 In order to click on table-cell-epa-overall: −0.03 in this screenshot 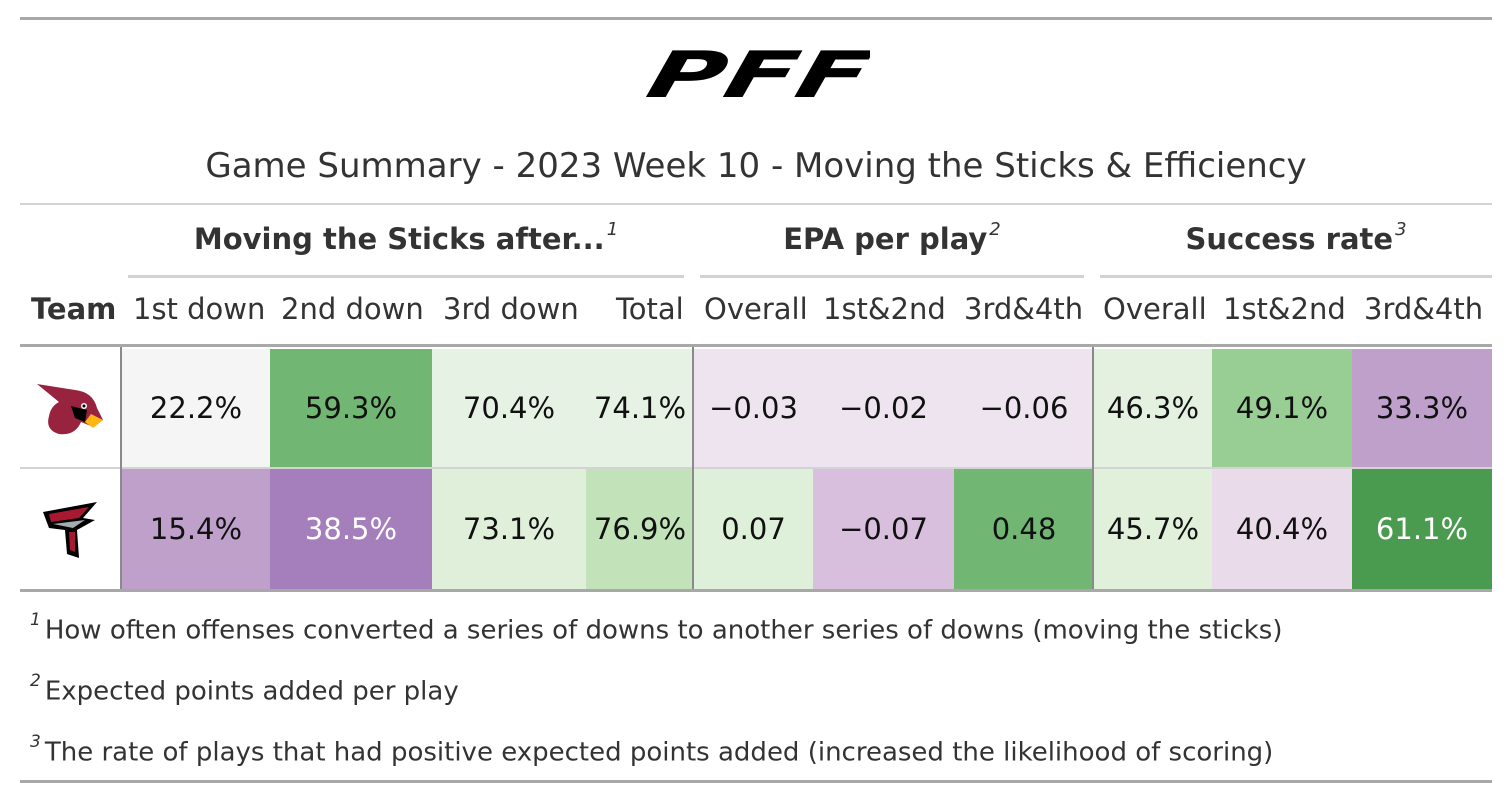, I will do `click(753, 408)`.